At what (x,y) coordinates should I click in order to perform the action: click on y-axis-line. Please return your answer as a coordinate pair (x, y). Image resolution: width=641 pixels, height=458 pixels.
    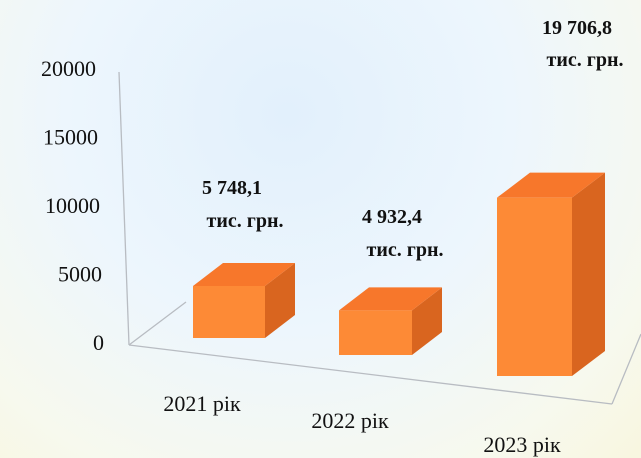
    Looking at the image, I should click on (124, 208).